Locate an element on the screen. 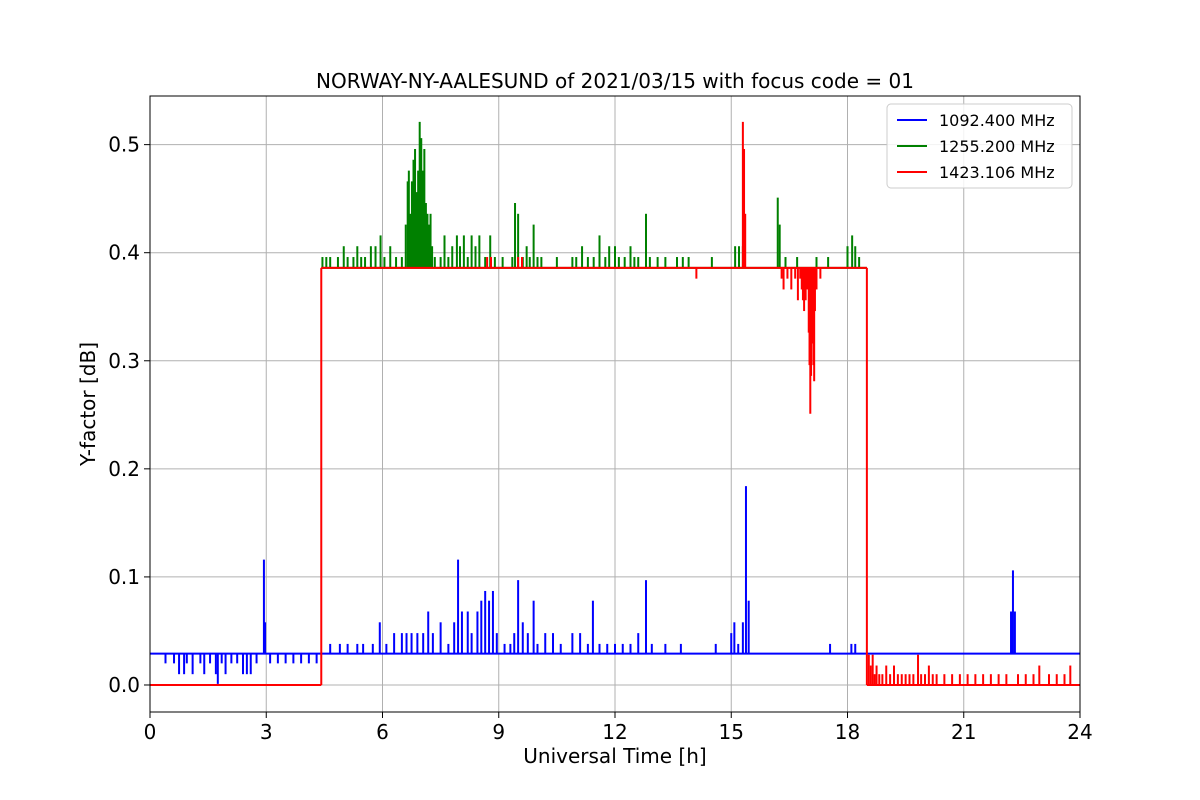  y-tick-label: 0.0 is located at coordinates (124, 685).